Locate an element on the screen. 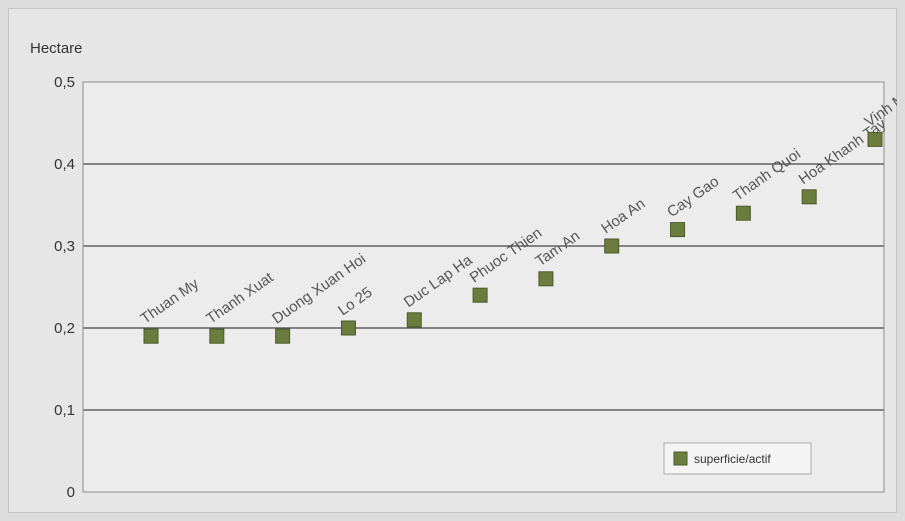 This screenshot has height=521, width=905. y-tick-label-1: 0,1 is located at coordinates (64, 410).